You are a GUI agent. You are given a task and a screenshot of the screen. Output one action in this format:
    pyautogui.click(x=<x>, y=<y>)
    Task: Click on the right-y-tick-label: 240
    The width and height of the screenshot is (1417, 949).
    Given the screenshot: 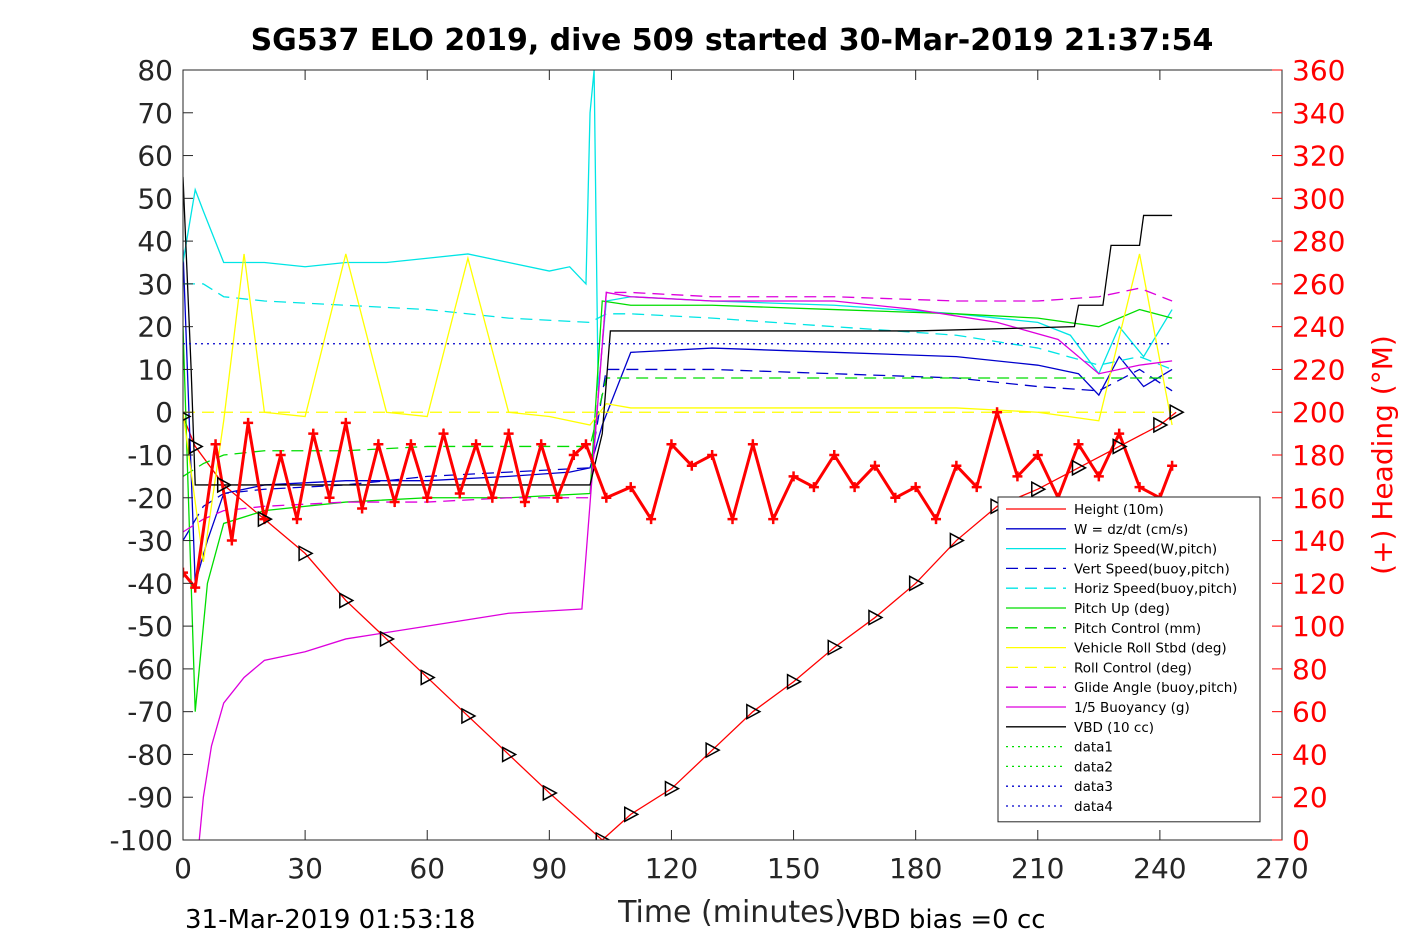 What is the action you would take?
    pyautogui.click(x=1318, y=327)
    